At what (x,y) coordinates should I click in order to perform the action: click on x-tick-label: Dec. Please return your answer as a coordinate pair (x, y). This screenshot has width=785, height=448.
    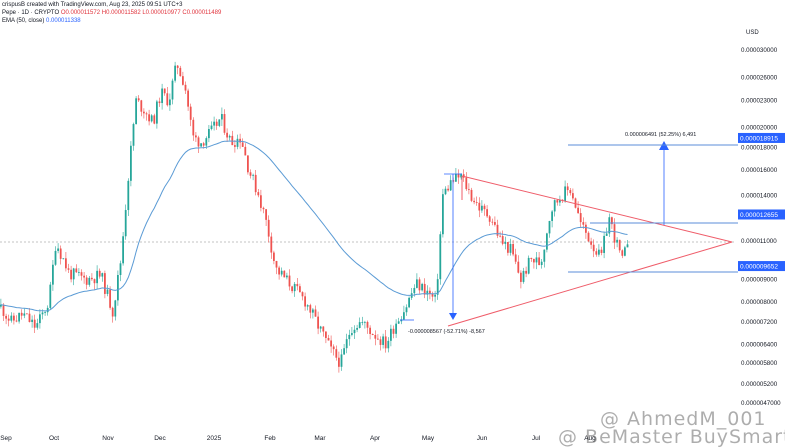
    Looking at the image, I should click on (160, 438).